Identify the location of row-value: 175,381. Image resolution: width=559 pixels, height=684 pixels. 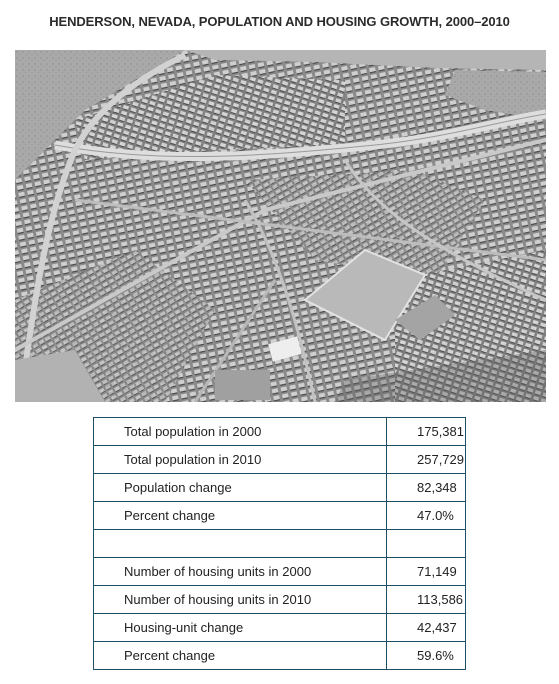
(426, 431).